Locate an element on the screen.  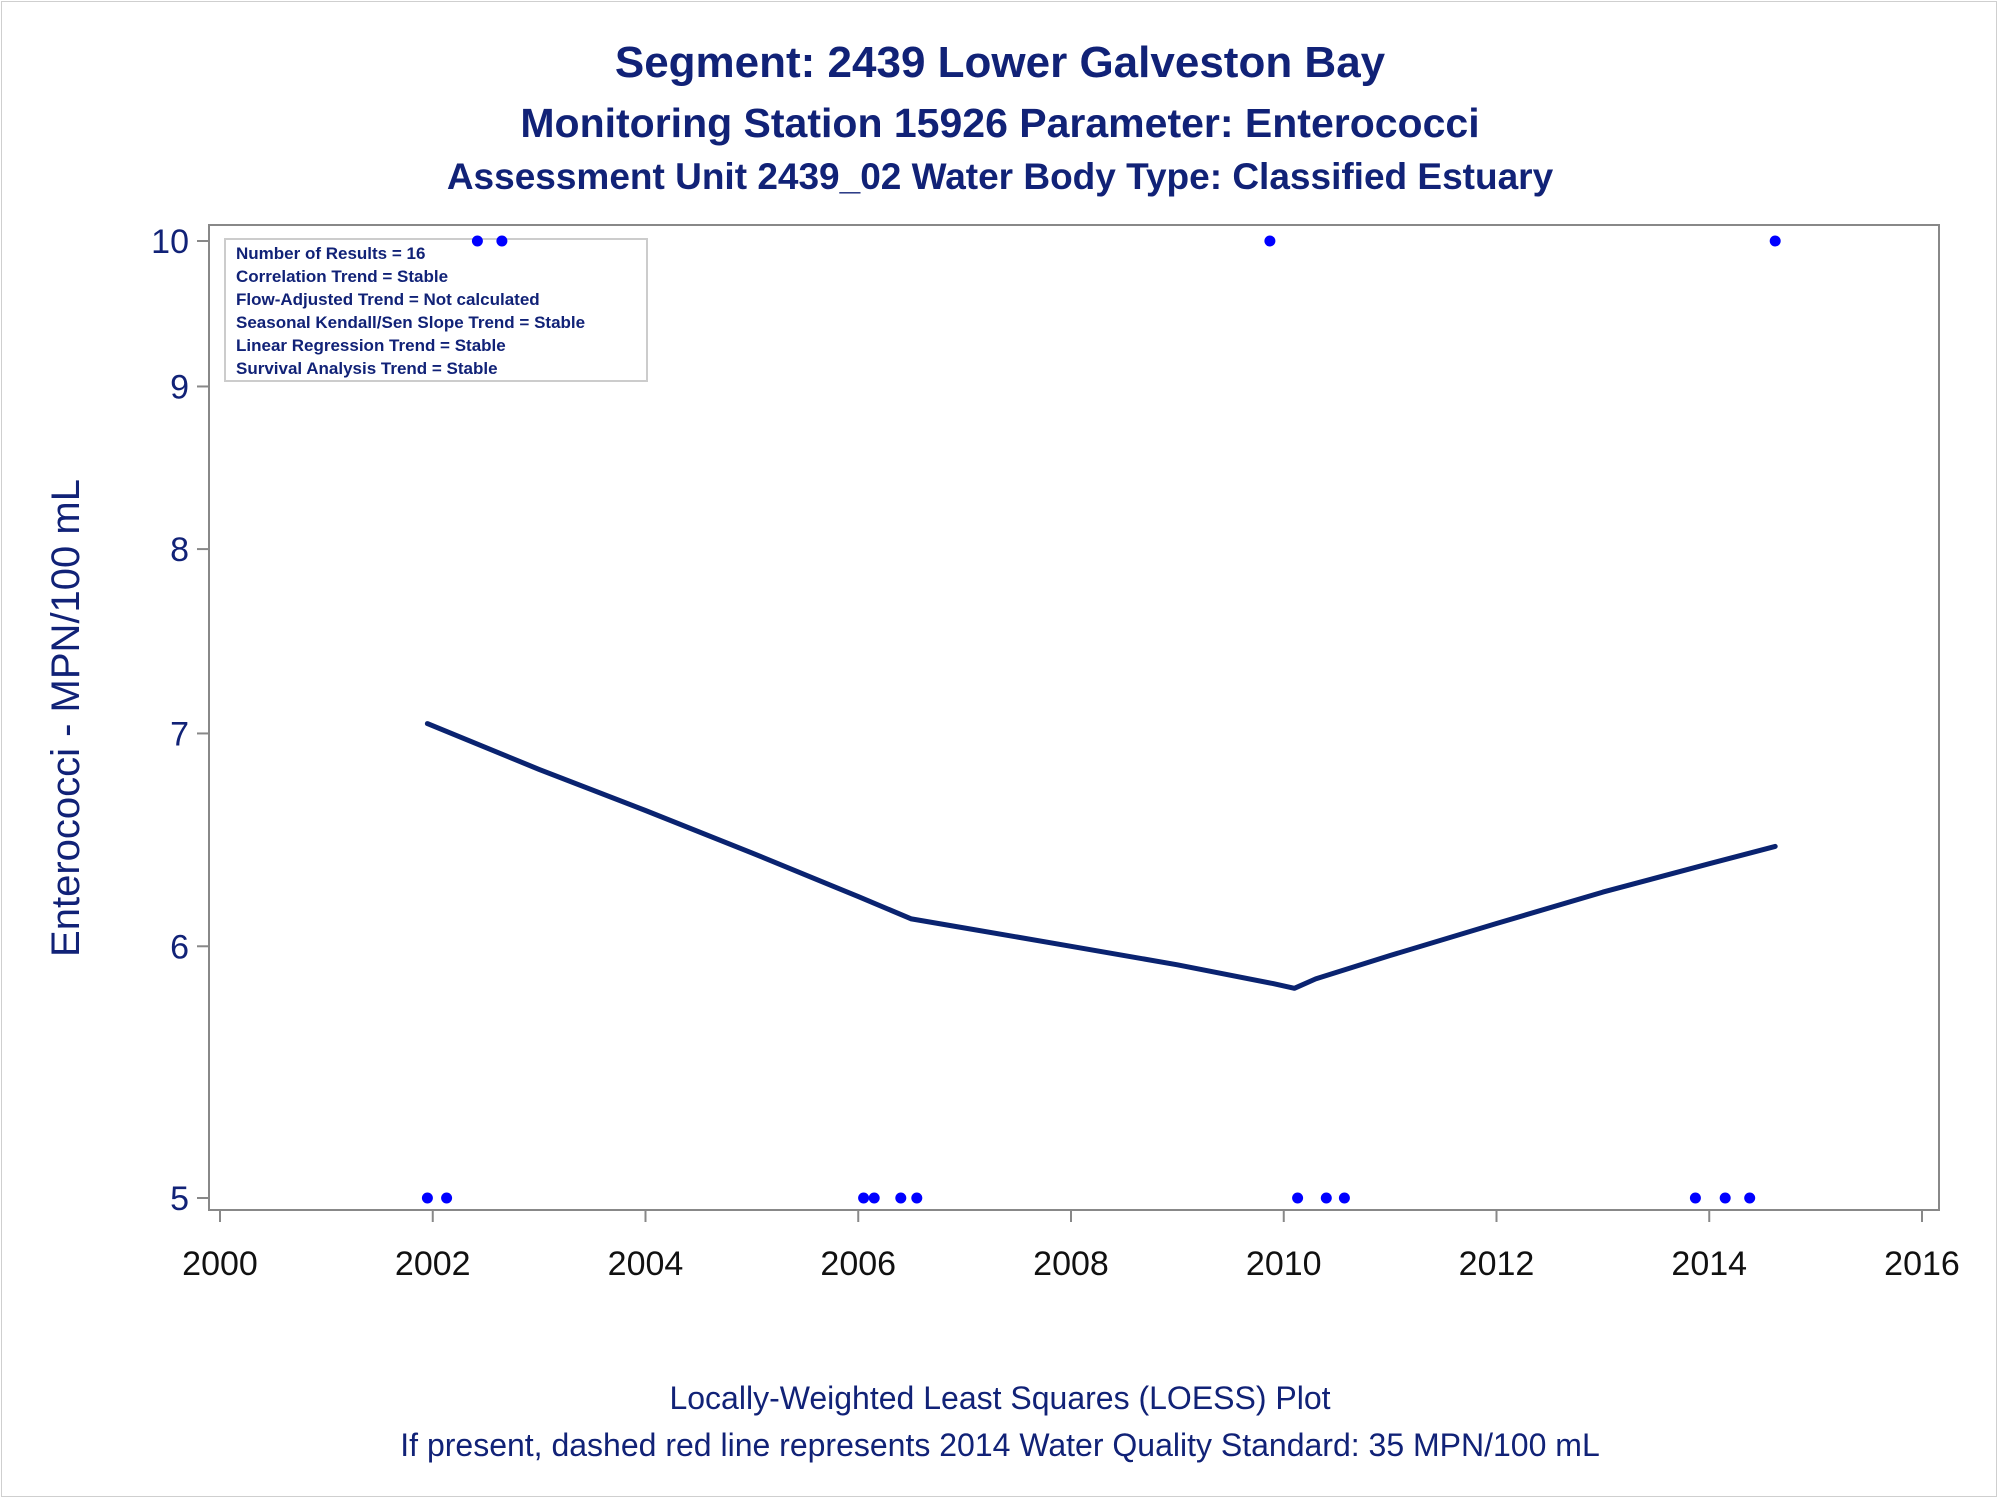
x-tick-label: 2006 is located at coordinates (858, 1264).